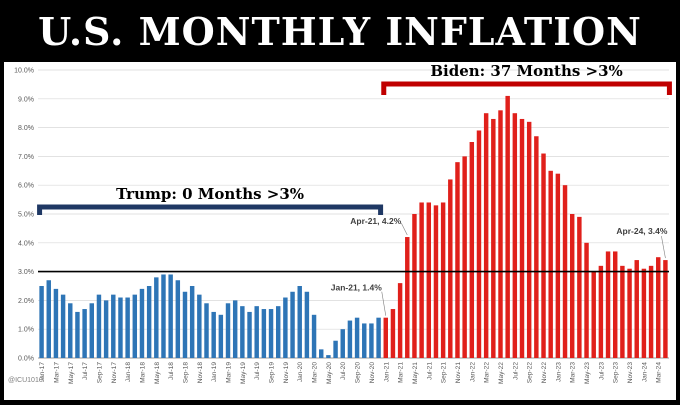 The width and height of the screenshot is (680, 405). Describe the element at coordinates (26, 157) in the screenshot. I see `y-tick-label: 7.0%` at that location.